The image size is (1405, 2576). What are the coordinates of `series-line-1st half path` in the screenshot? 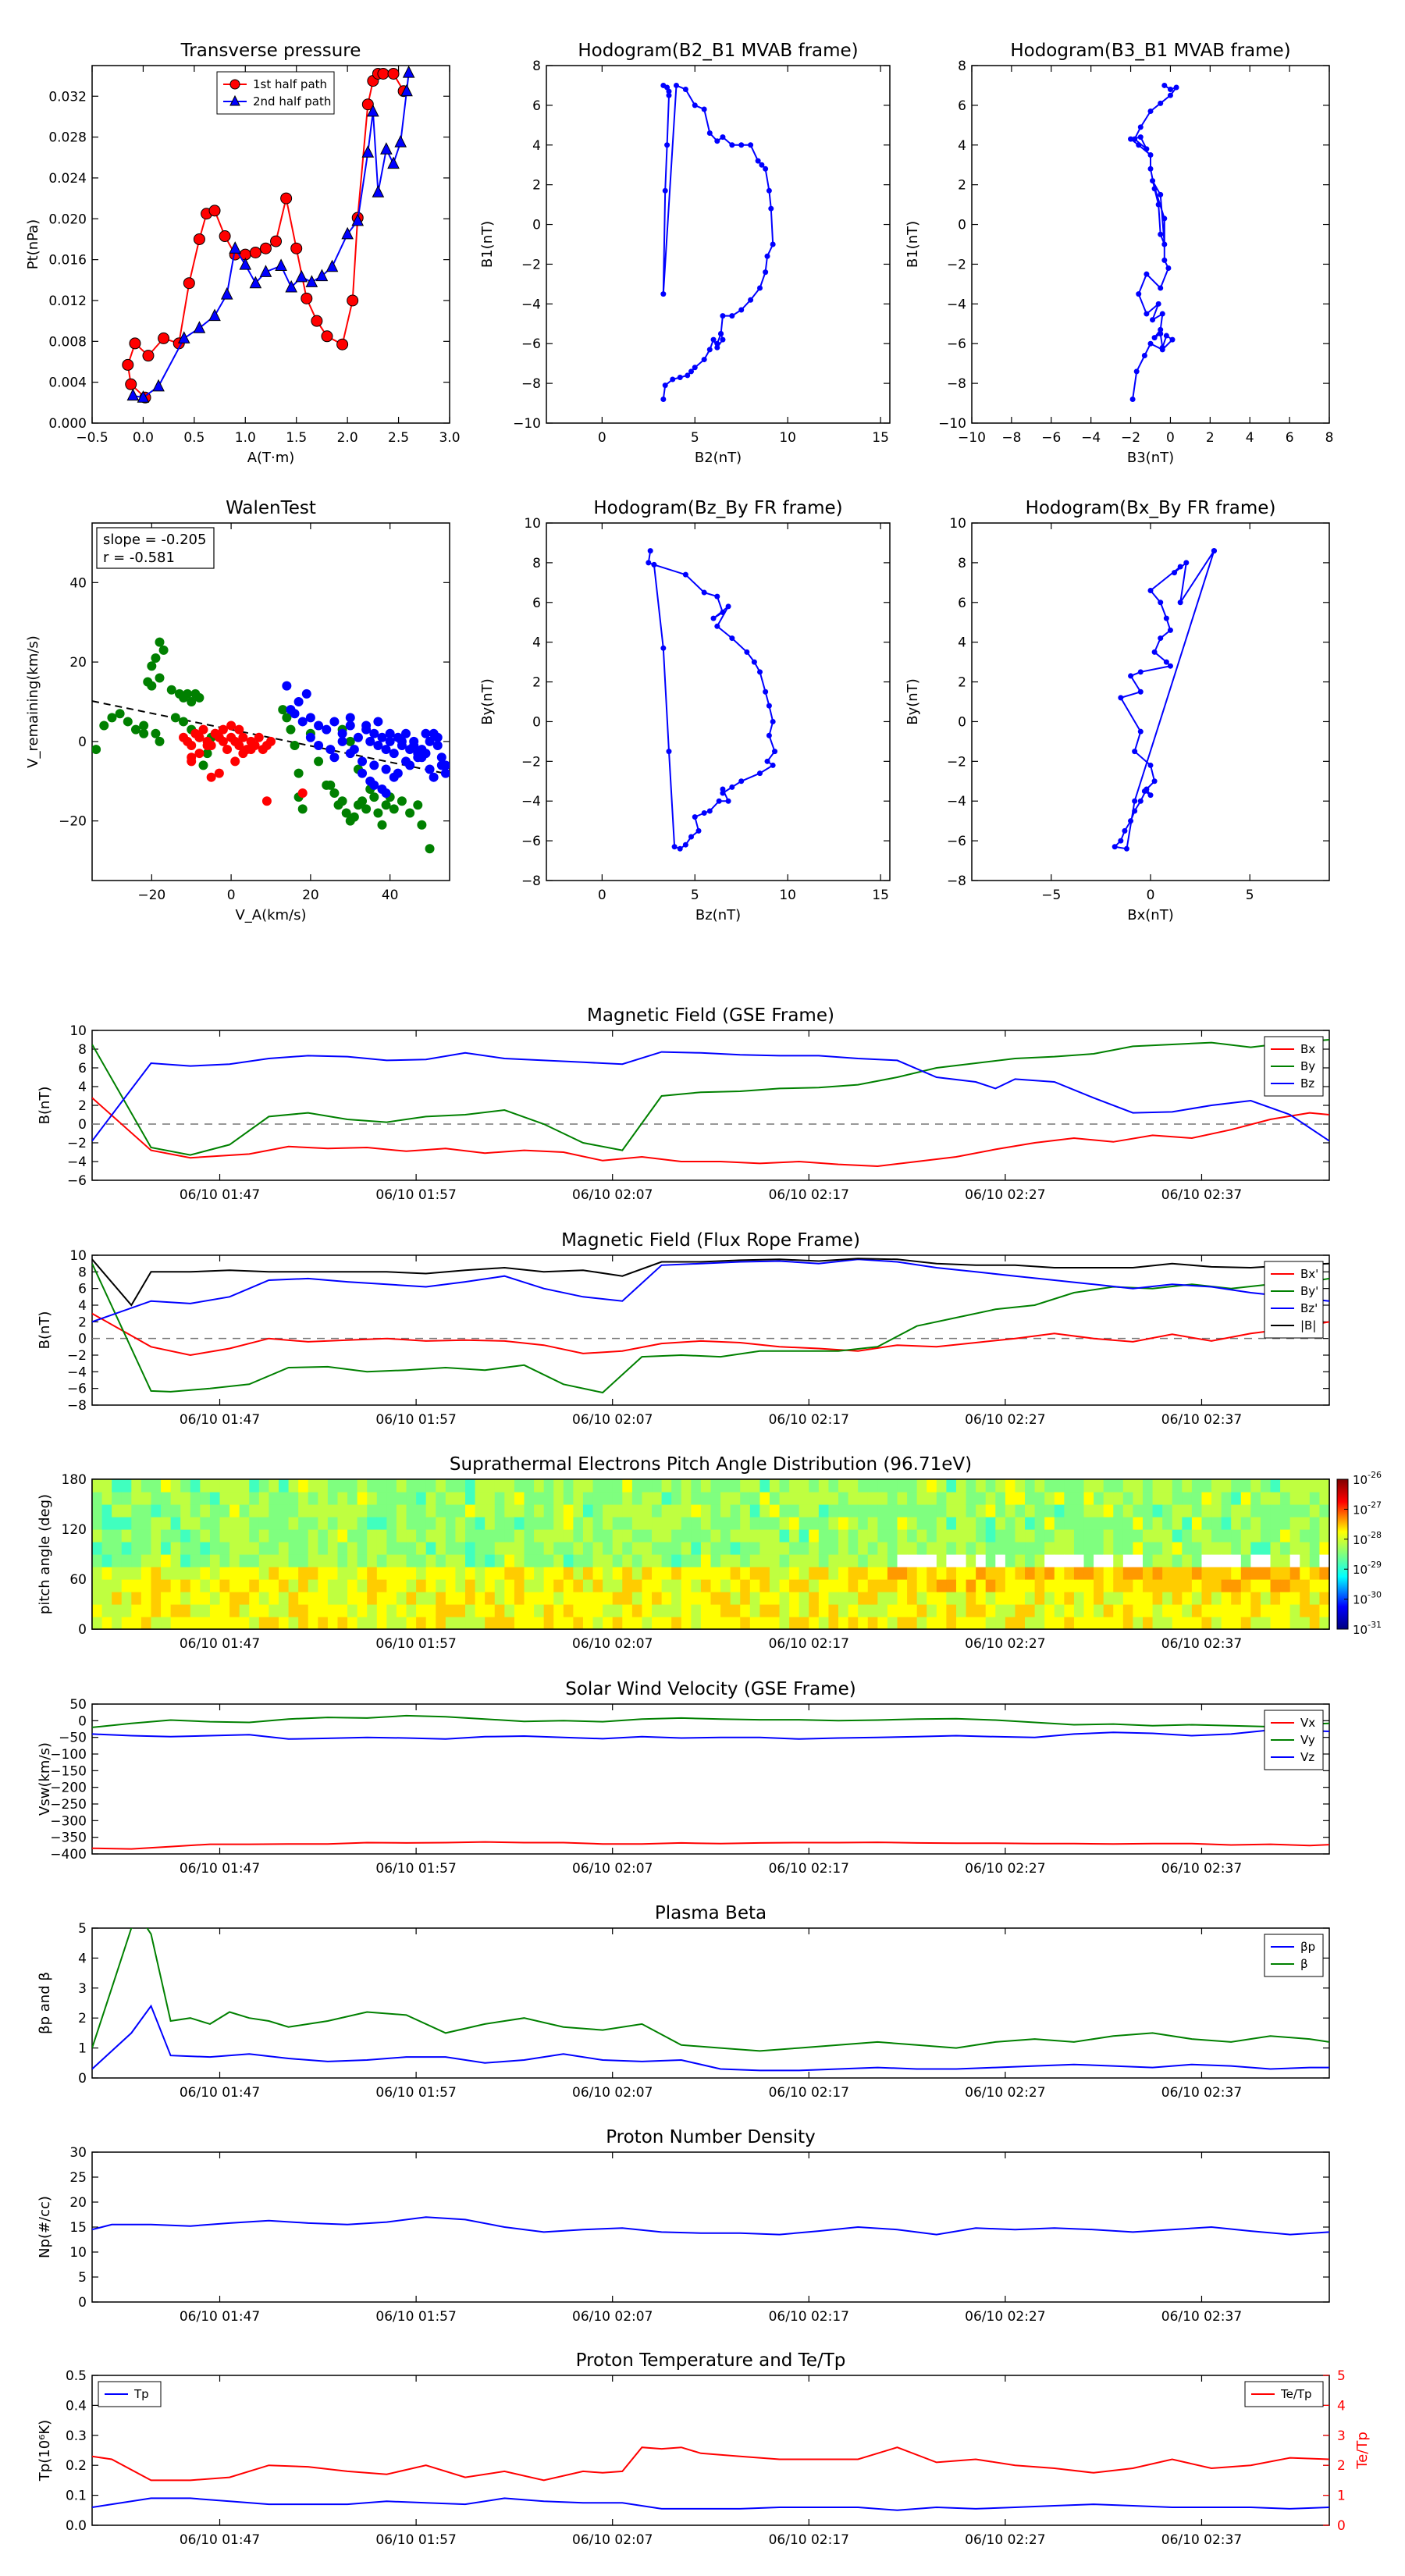 It's located at (265, 236).